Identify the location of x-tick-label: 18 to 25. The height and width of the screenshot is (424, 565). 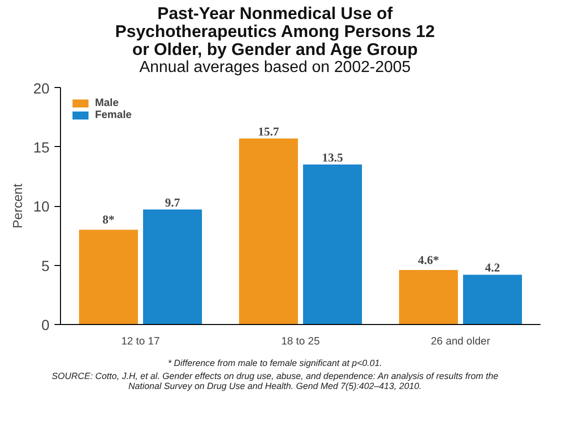
(300, 342).